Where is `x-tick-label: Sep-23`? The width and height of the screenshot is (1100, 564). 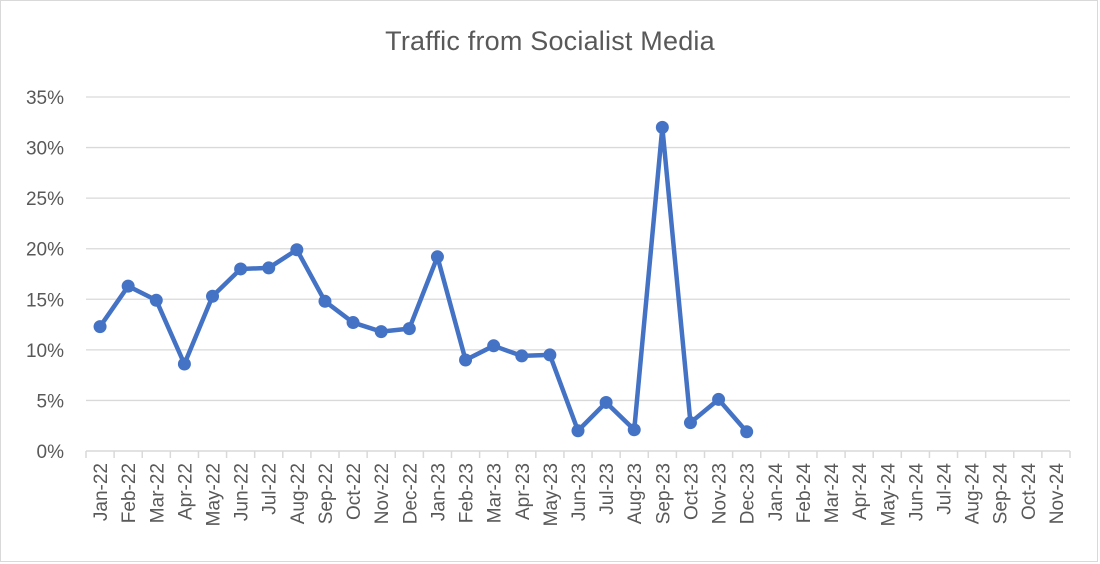 x-tick-label: Sep-23 is located at coordinates (663, 493).